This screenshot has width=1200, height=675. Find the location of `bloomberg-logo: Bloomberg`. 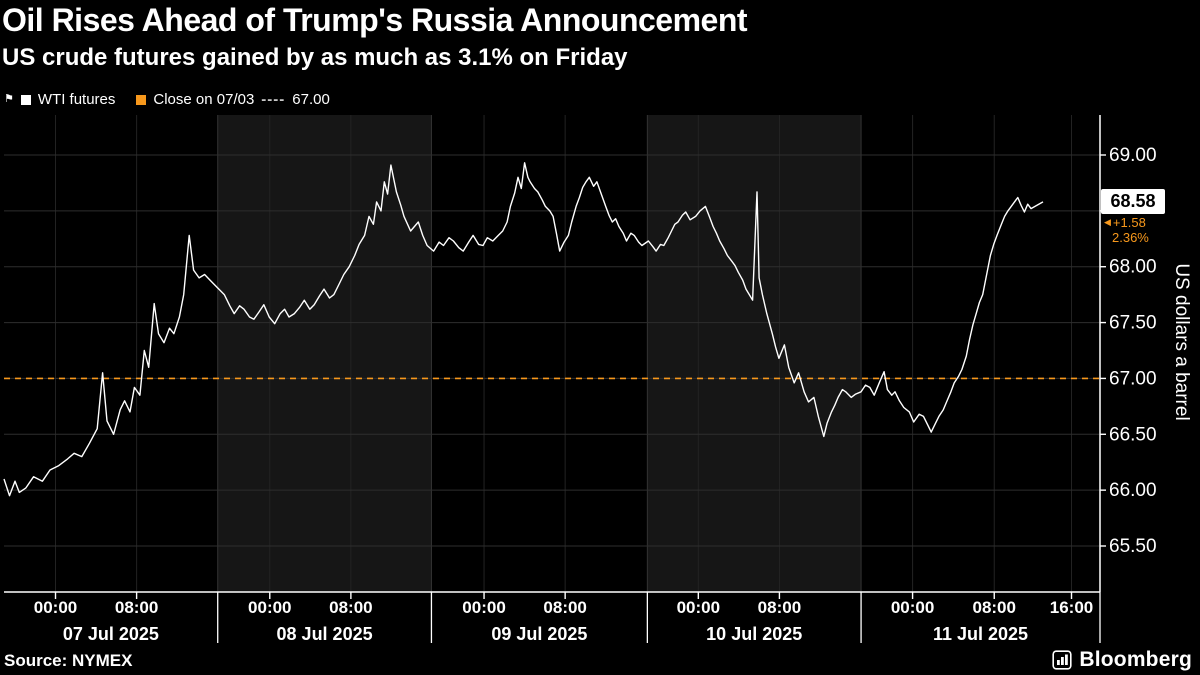

bloomberg-logo: Bloomberg is located at coordinates (1122, 660).